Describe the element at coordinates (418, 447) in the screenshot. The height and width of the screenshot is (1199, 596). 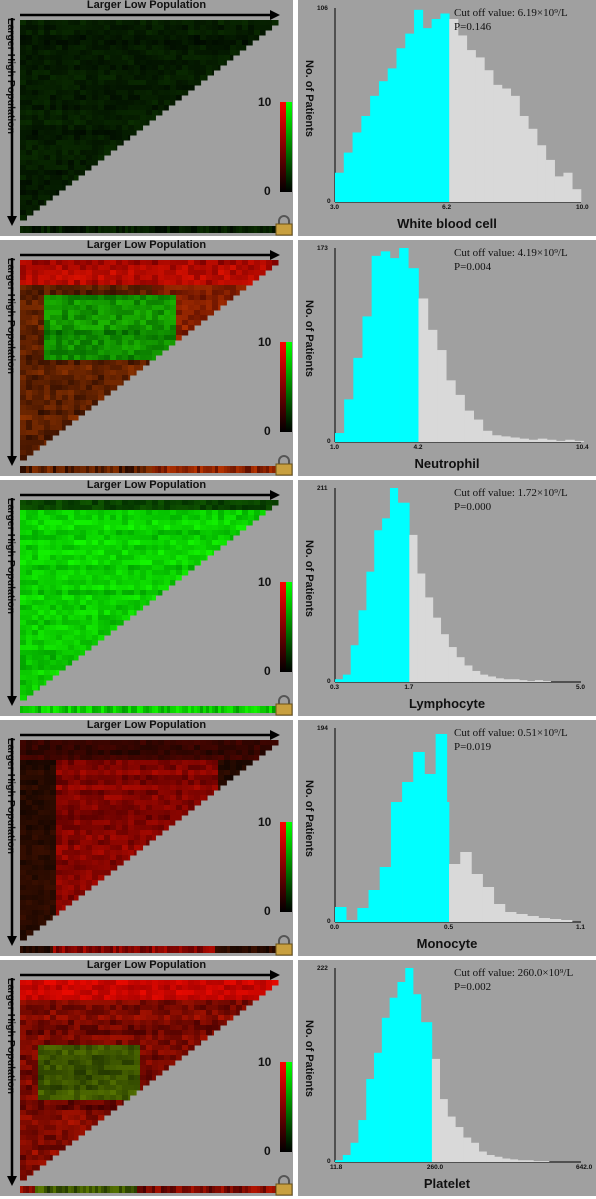
I see `x-tick-label: 4.2` at that location.